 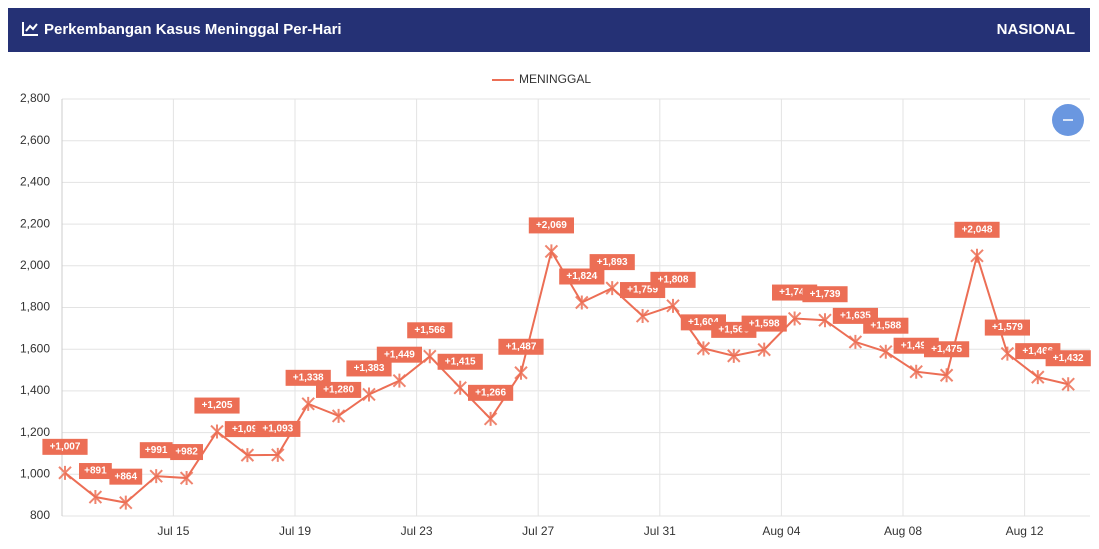 What do you see at coordinates (35, 307) in the screenshot?
I see `y-tick-label: 1,800` at bounding box center [35, 307].